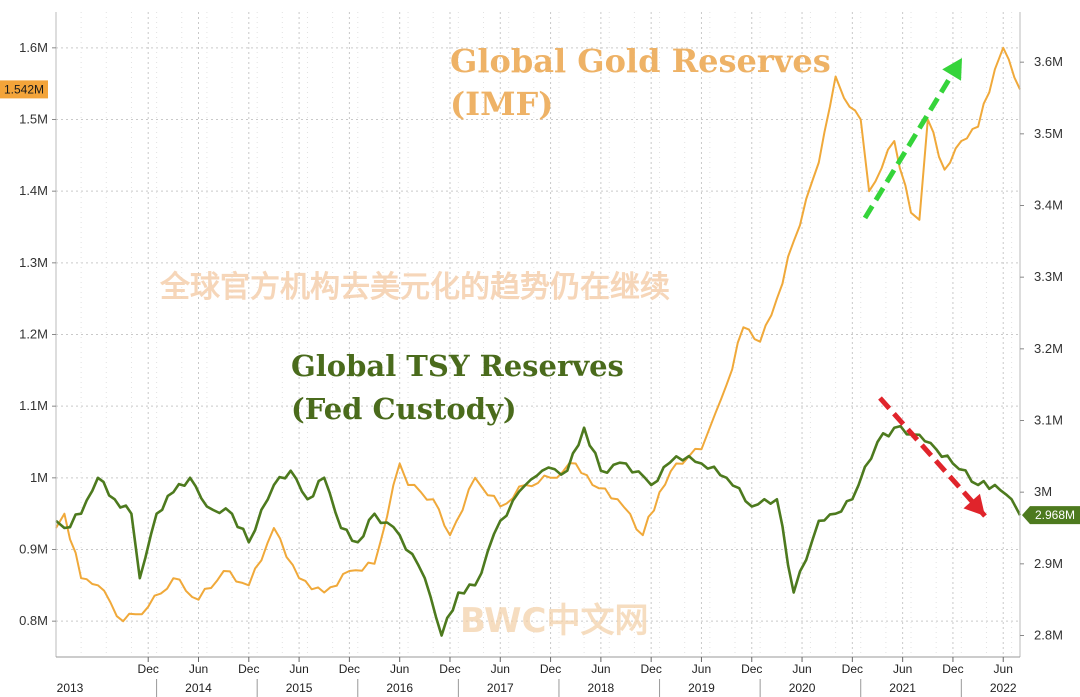  What do you see at coordinates (33, 405) in the screenshot?
I see `left-axis-tick-label: 1.1M` at bounding box center [33, 405].